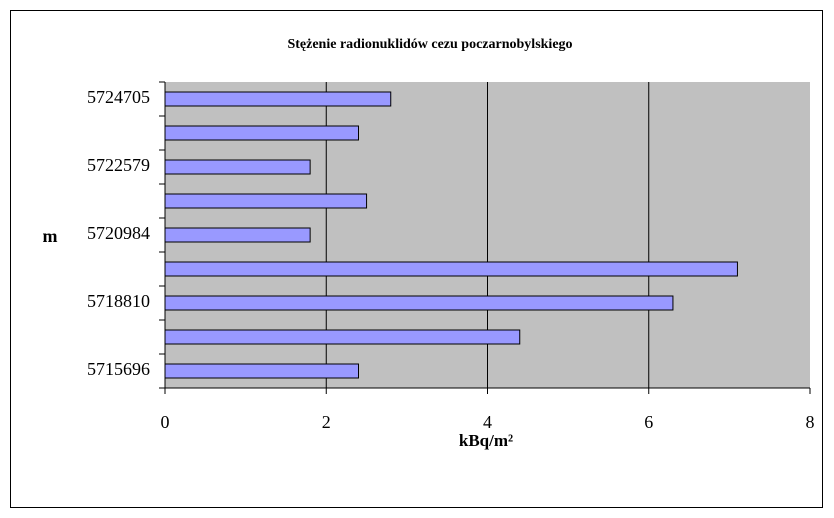 This screenshot has height=518, width=834. What do you see at coordinates (487, 422) in the screenshot?
I see `x-tick-label: 4` at bounding box center [487, 422].